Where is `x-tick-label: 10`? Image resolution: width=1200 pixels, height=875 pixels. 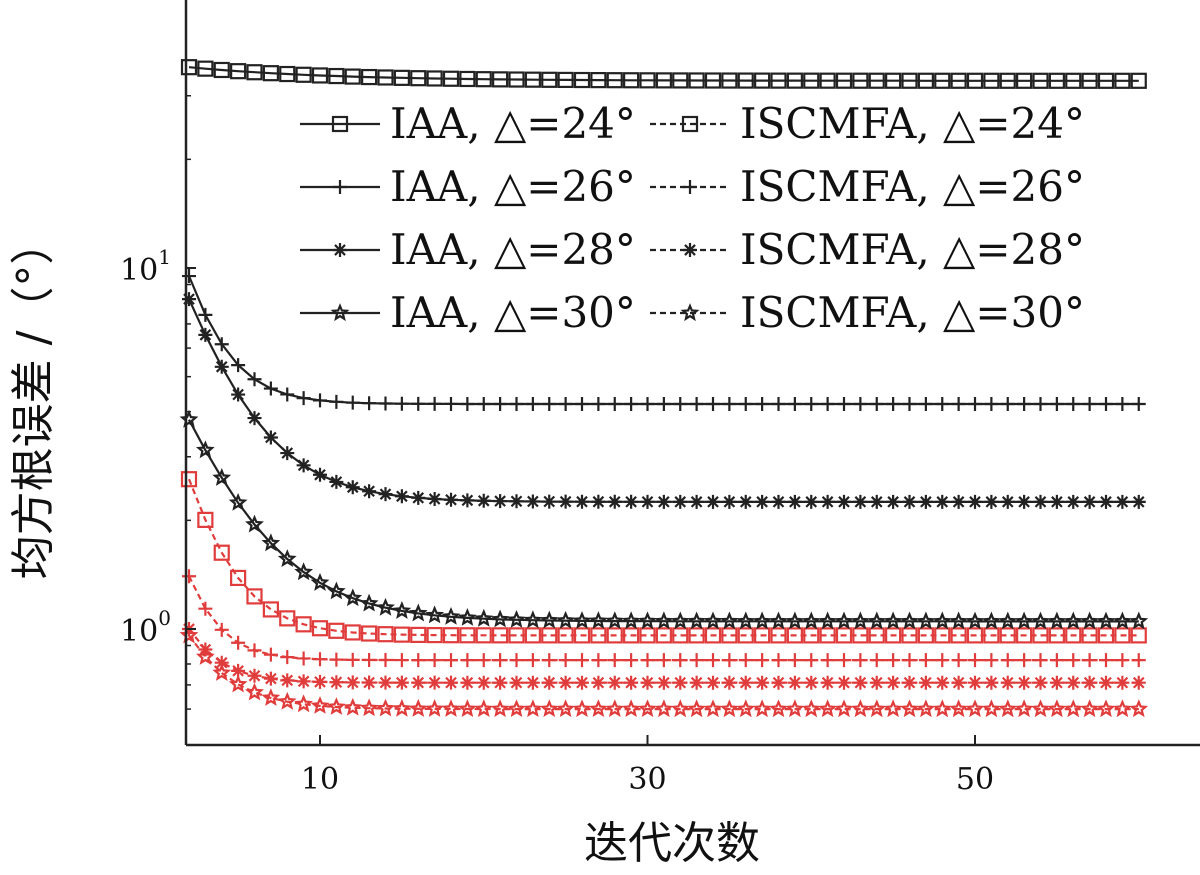 x-tick-label: 10 is located at coordinates (320, 779).